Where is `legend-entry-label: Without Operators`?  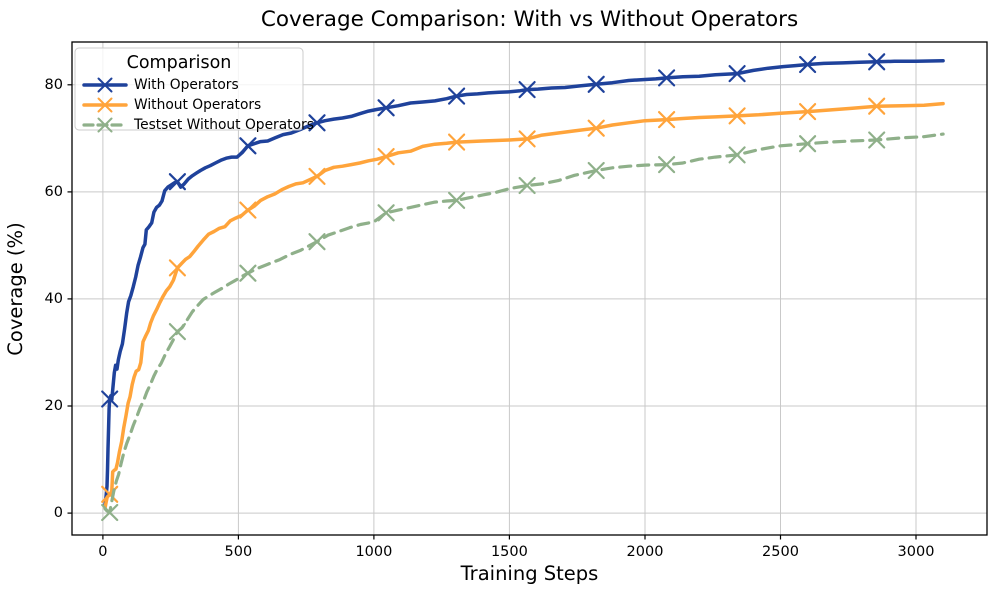 legend-entry-label: Without Operators is located at coordinates (197, 105).